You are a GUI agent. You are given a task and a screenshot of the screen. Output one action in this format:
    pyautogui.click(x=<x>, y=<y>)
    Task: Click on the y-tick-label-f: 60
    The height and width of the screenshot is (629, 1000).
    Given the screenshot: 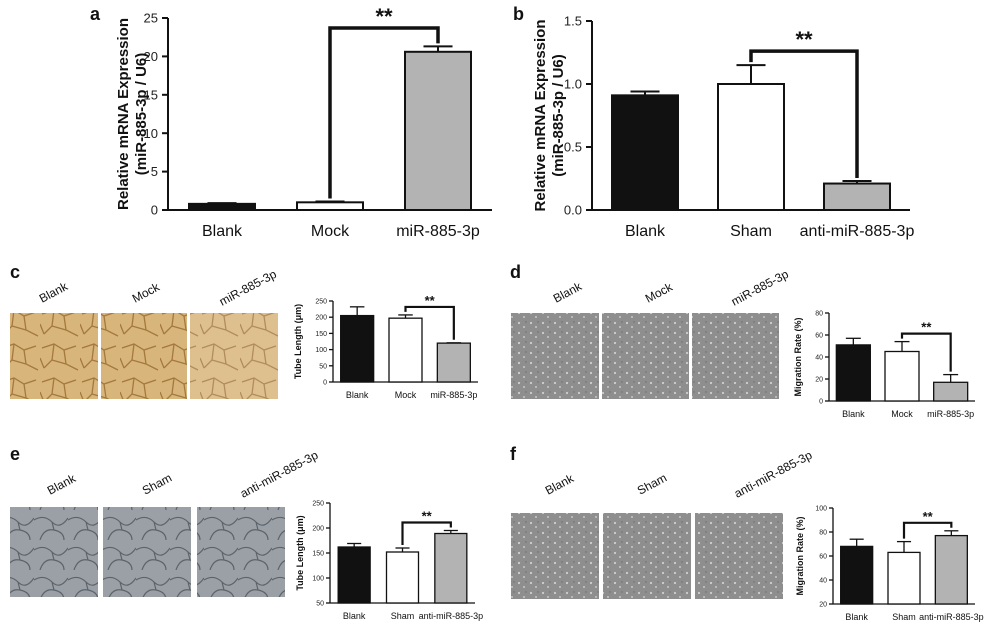 What is the action you would take?
    pyautogui.click(x=823, y=556)
    